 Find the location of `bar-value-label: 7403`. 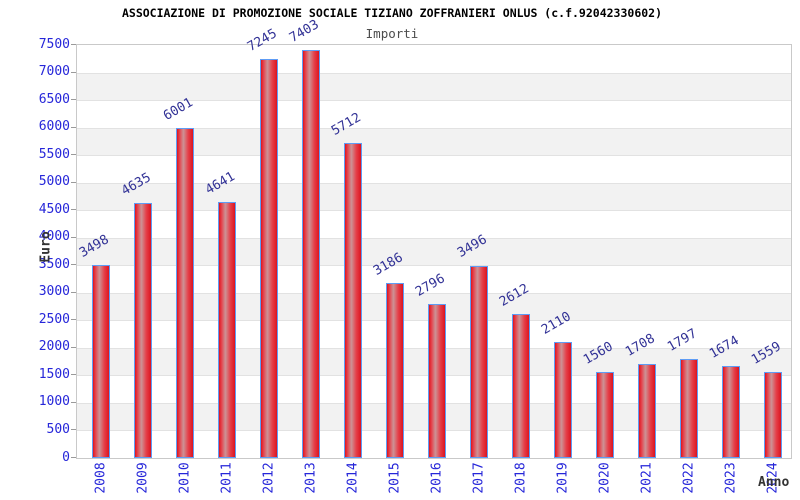

bar-value-label: 7403 is located at coordinates (304, 32).